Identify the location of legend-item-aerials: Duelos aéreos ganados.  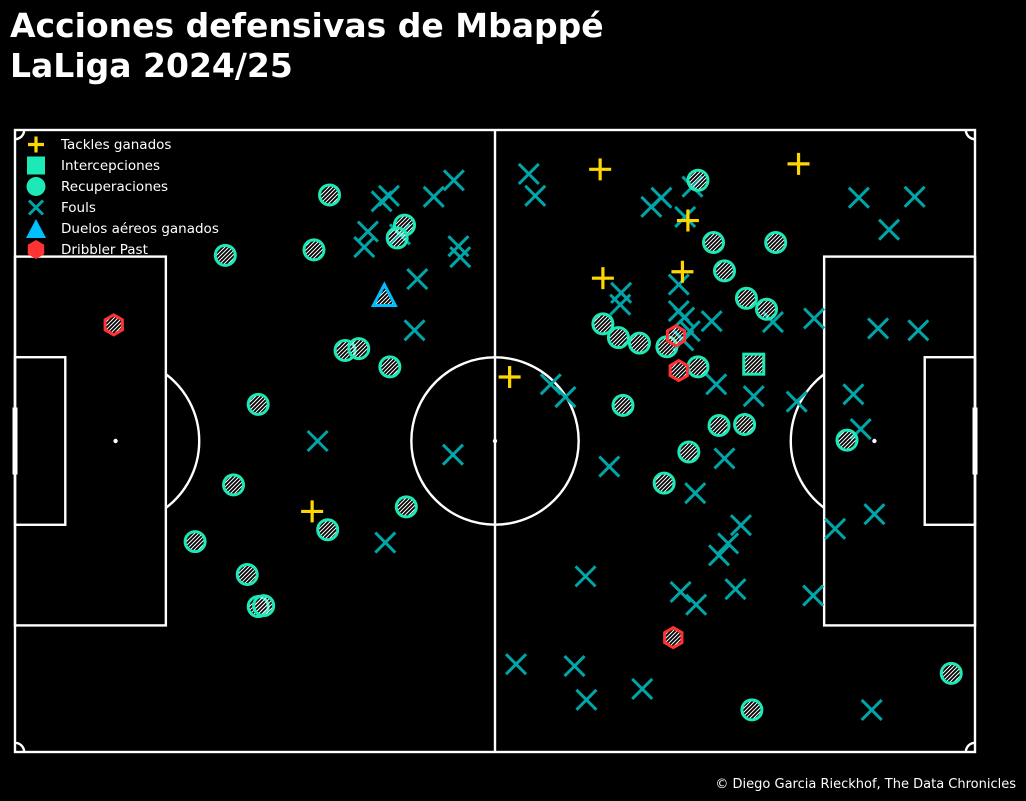
(121, 228).